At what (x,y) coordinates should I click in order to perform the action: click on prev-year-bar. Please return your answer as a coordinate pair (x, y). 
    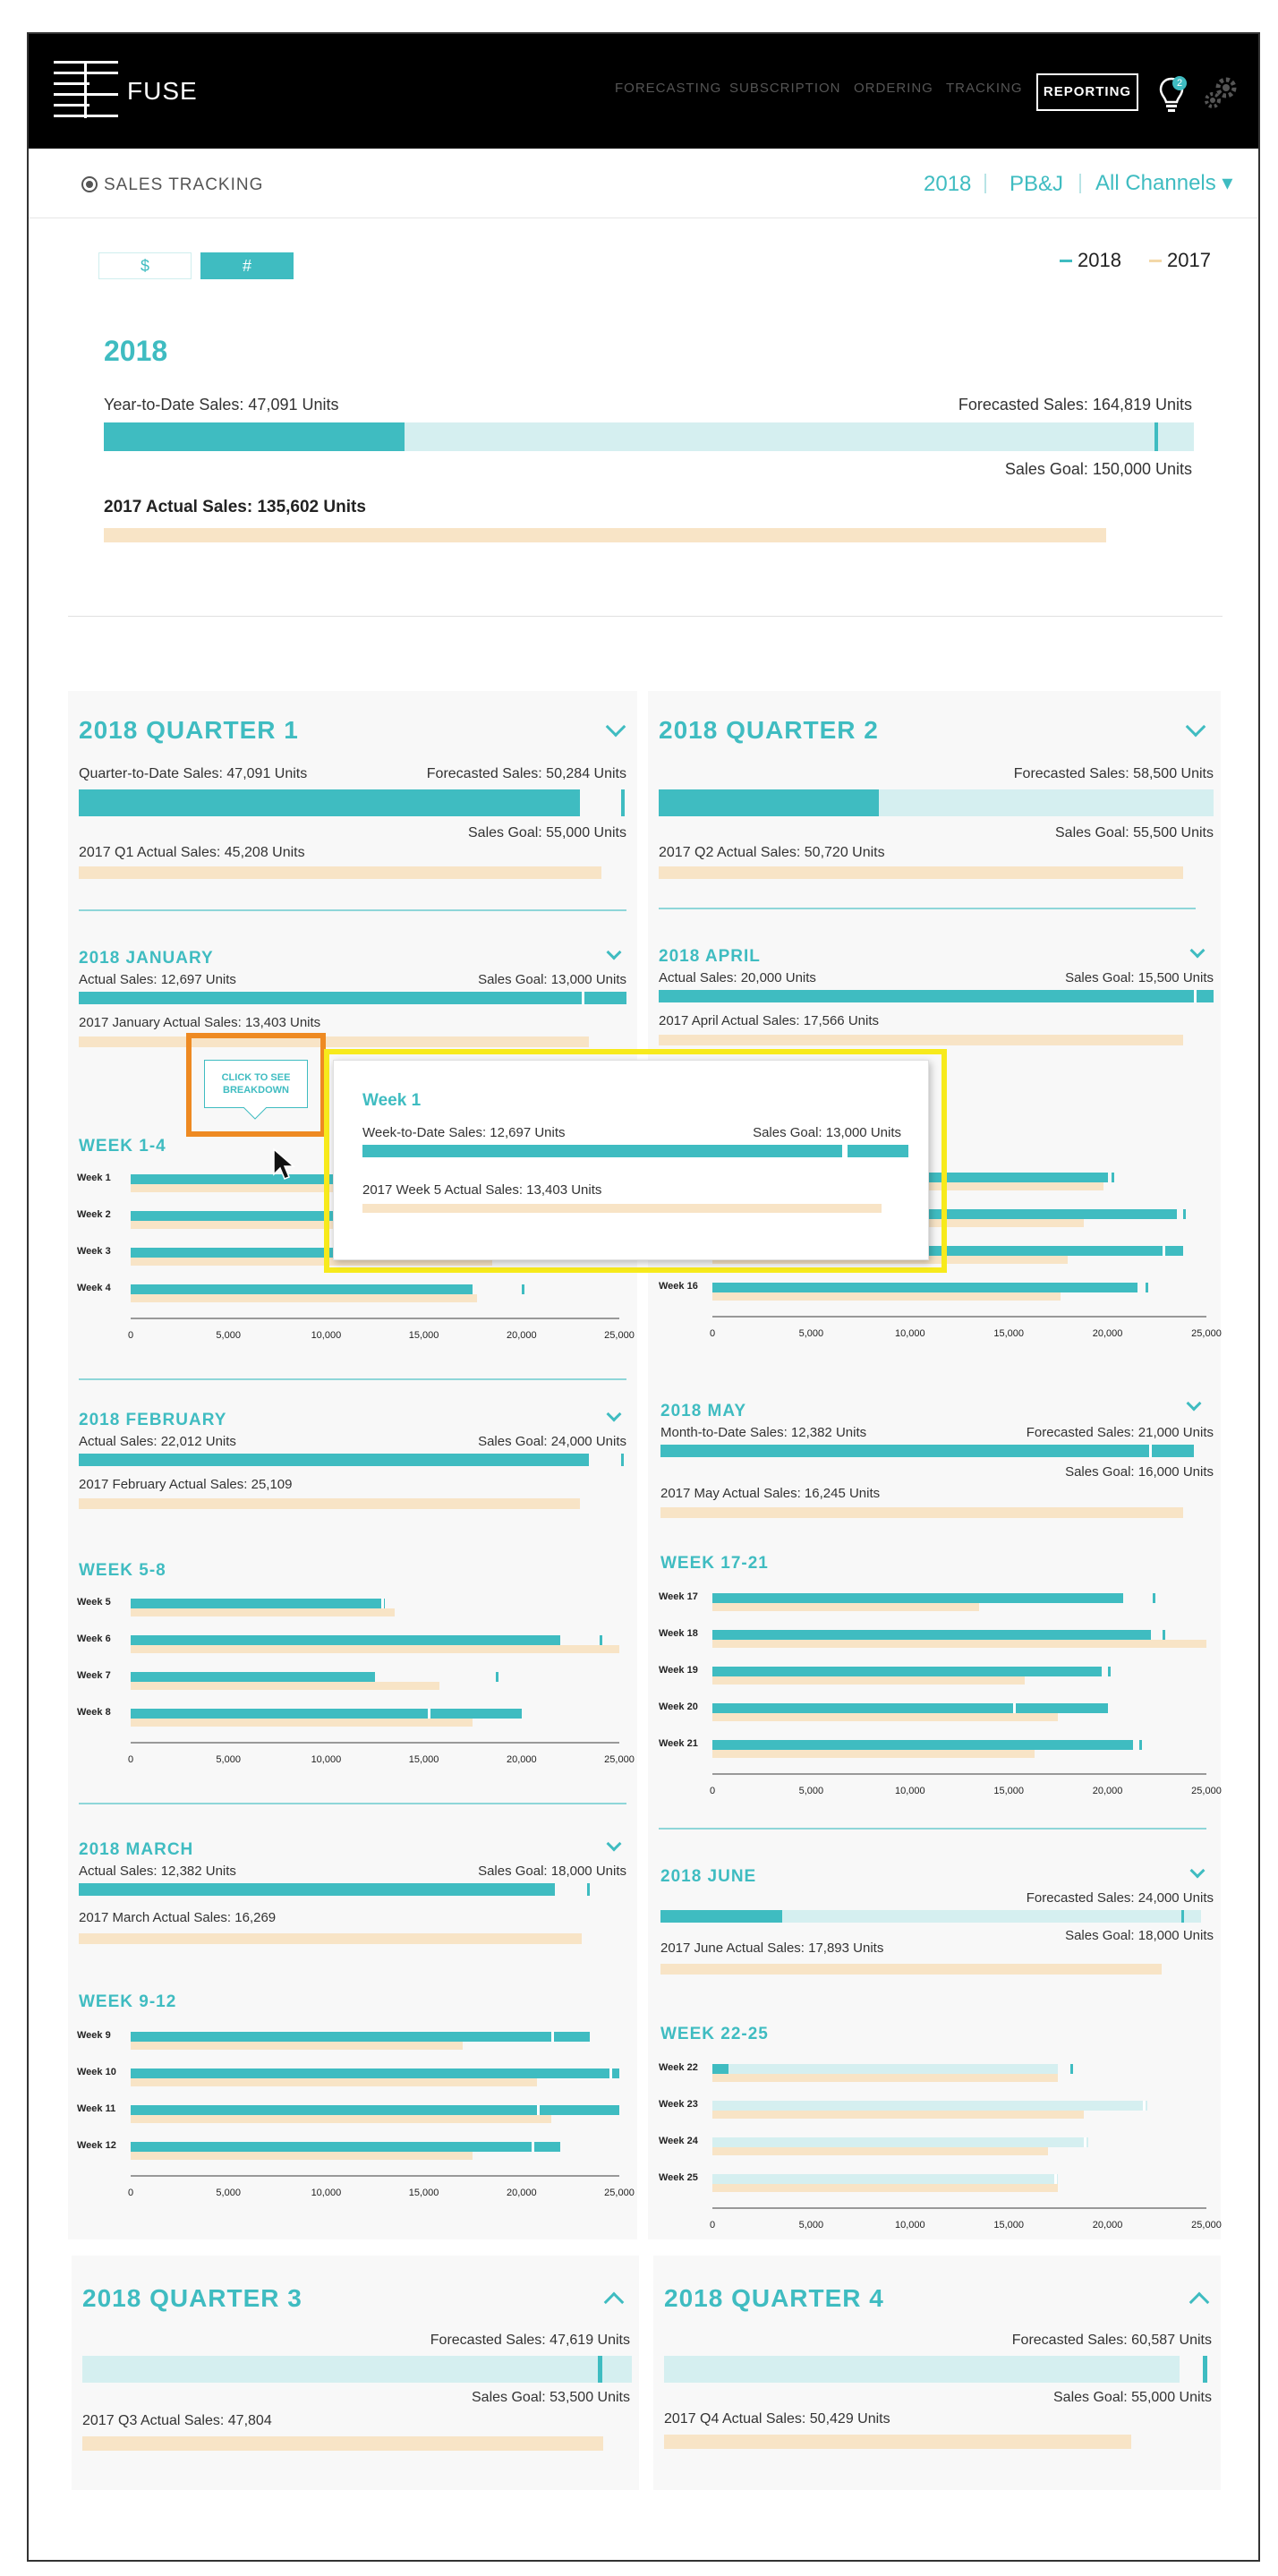
    Looking at the image, I should click on (605, 535).